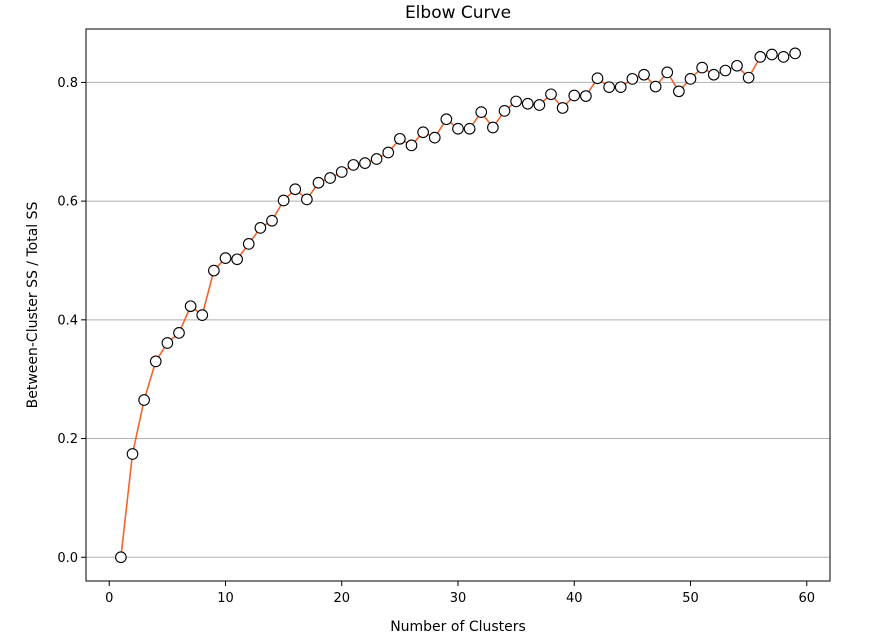  I want to click on x-tick-label: 10, so click(225, 598).